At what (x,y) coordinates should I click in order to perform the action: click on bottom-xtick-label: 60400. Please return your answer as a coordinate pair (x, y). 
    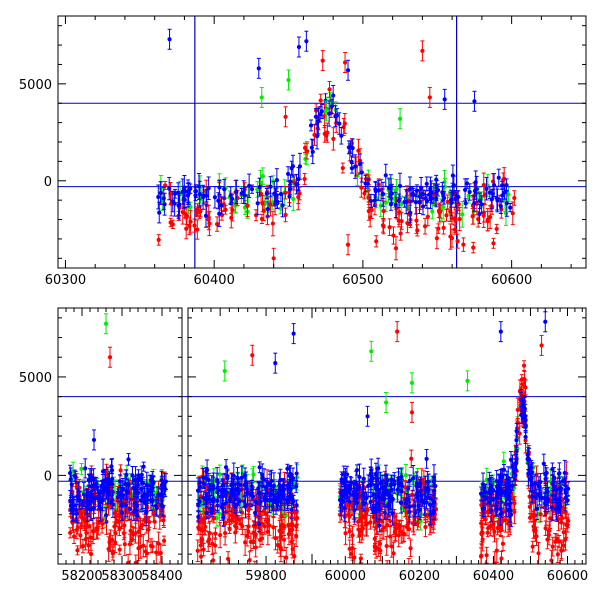
    Looking at the image, I should click on (493, 576).